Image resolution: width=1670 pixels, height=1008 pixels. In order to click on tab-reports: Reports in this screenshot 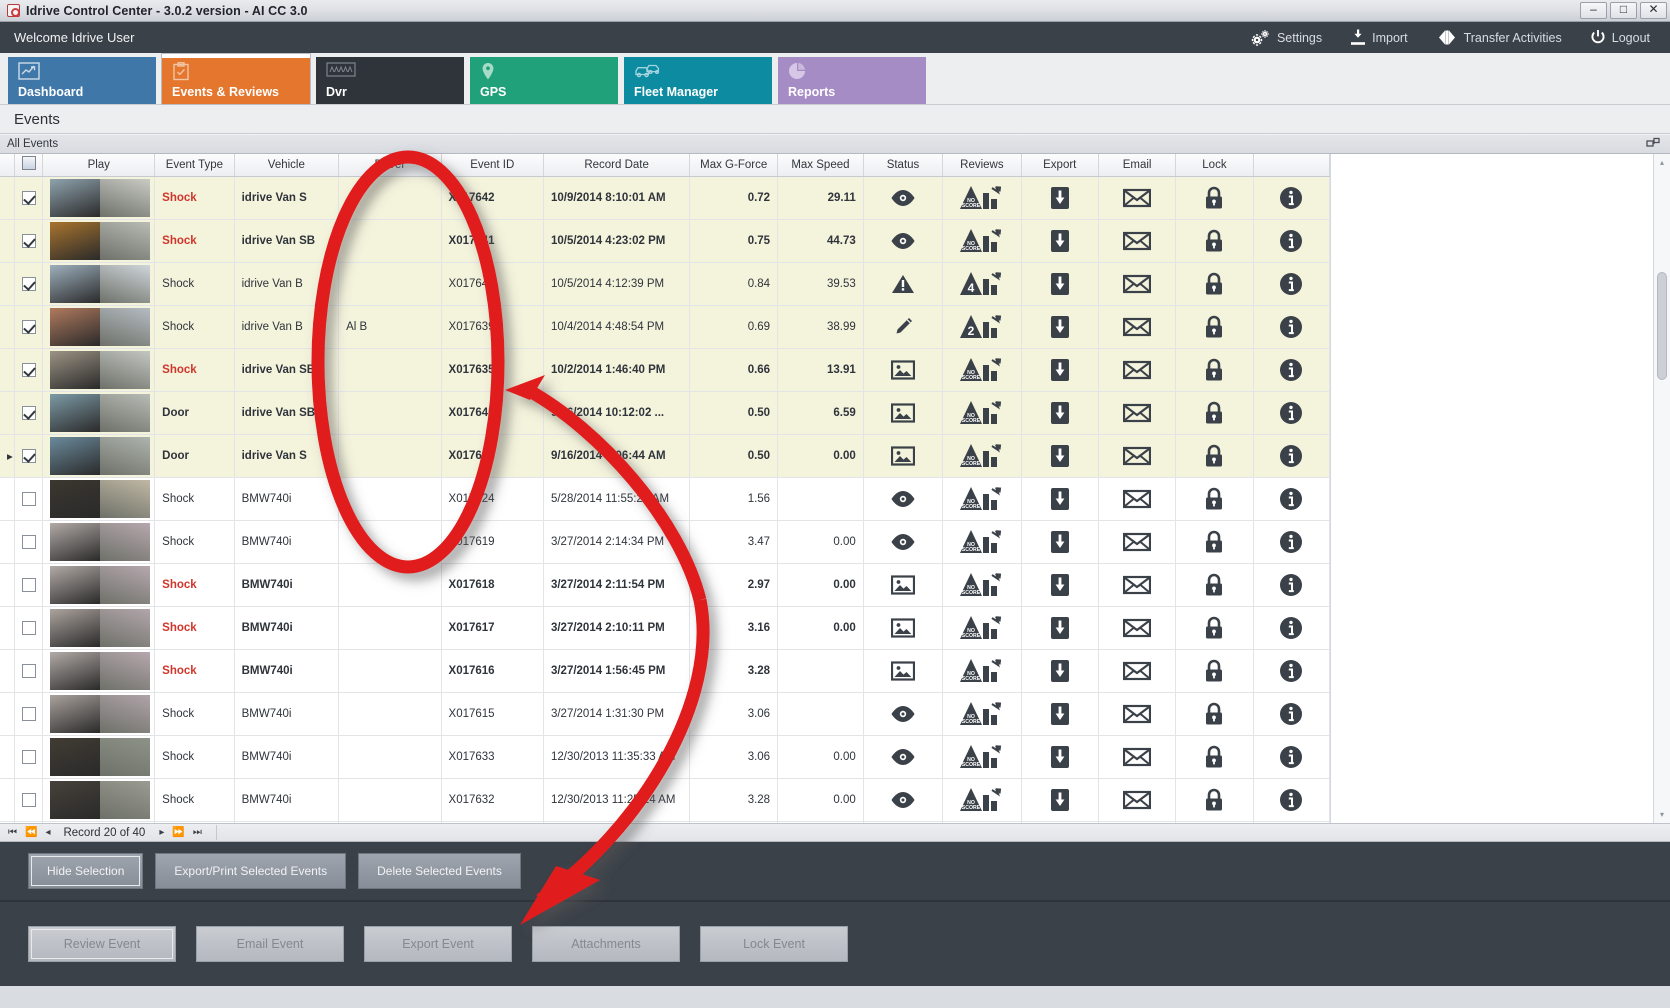, I will do `click(852, 80)`.